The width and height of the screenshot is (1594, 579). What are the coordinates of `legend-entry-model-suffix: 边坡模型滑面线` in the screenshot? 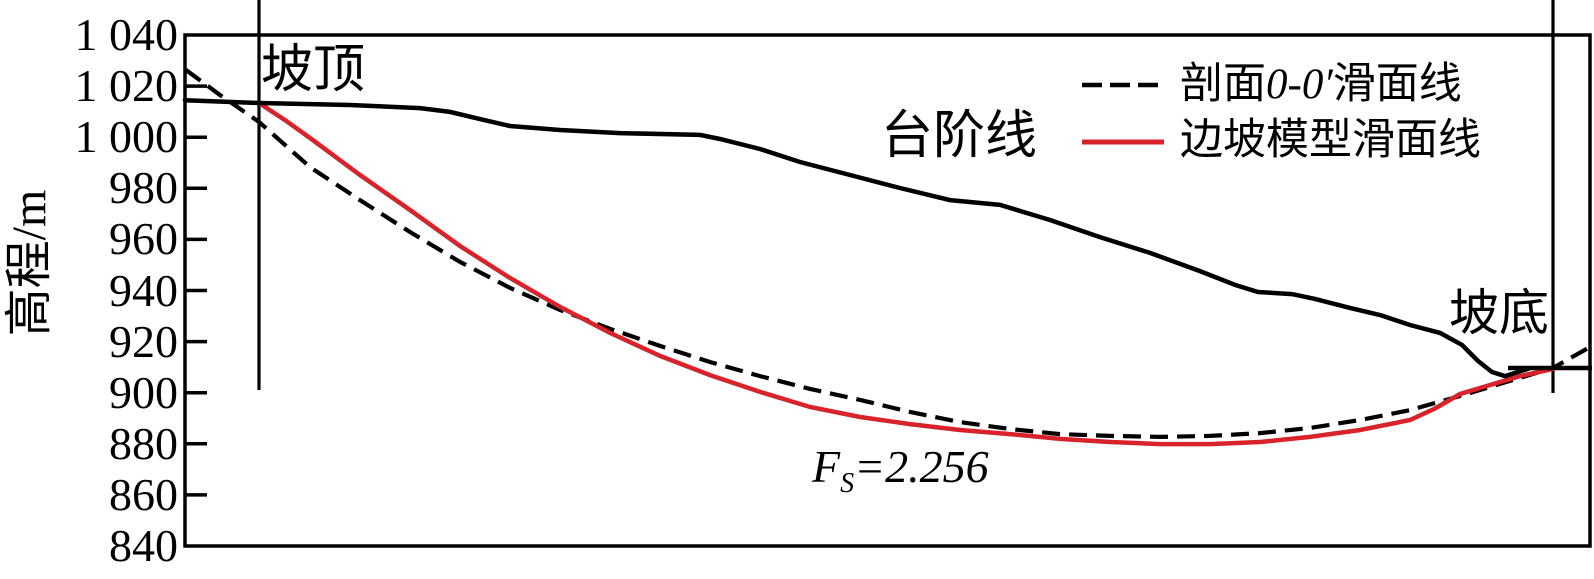 It's located at (1330, 140).